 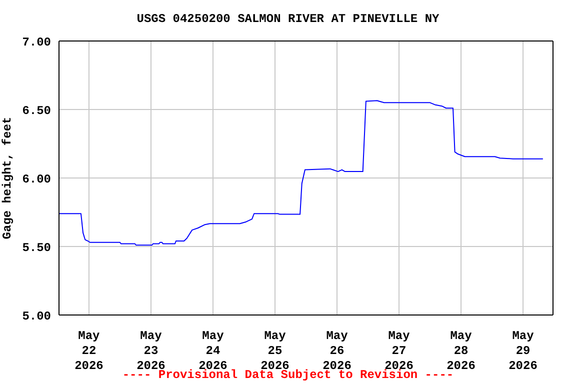 I want to click on x-tick-label: May 22 2026, so click(x=89, y=351).